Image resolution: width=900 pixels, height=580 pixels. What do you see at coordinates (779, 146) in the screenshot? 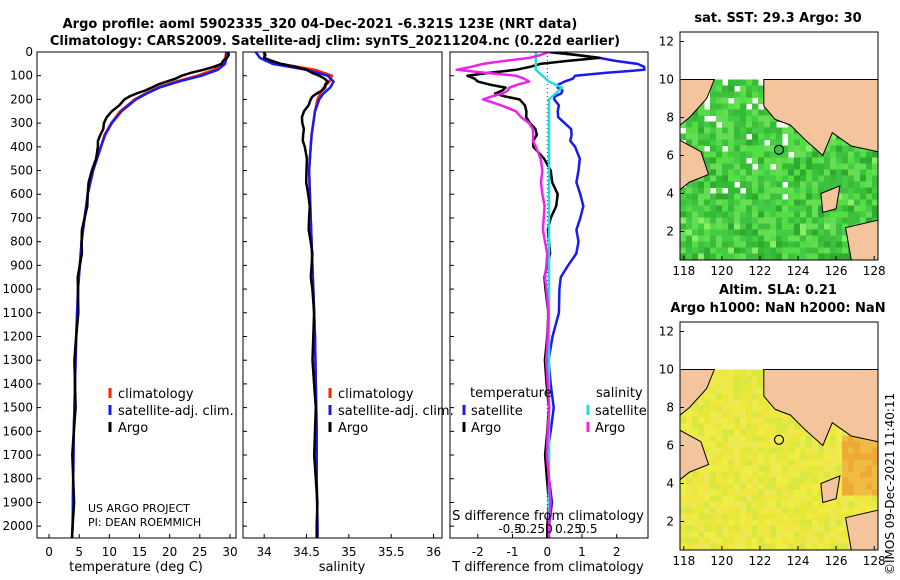
I see `sst-map-frame` at bounding box center [779, 146].